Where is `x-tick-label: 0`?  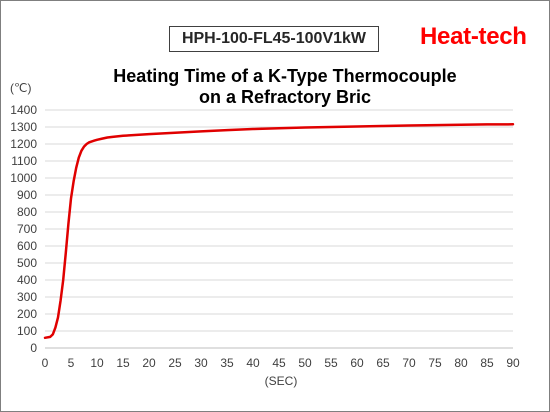 x-tick-label: 0 is located at coordinates (45, 363).